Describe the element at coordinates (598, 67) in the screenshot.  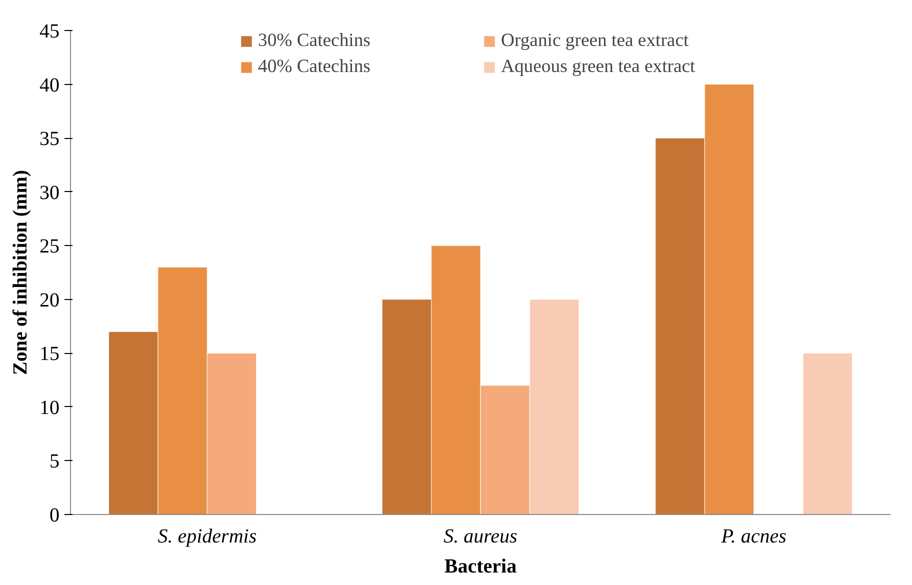
I see `legend-label: Aqueous green tea extract` at that location.